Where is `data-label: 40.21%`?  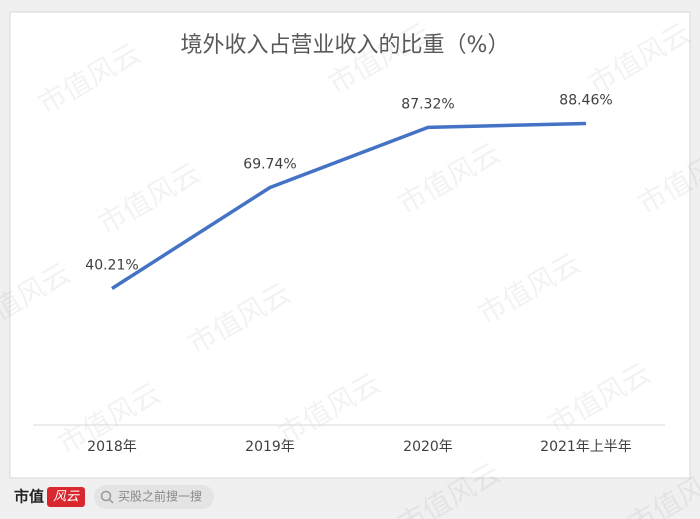 data-label: 40.21% is located at coordinates (111, 265).